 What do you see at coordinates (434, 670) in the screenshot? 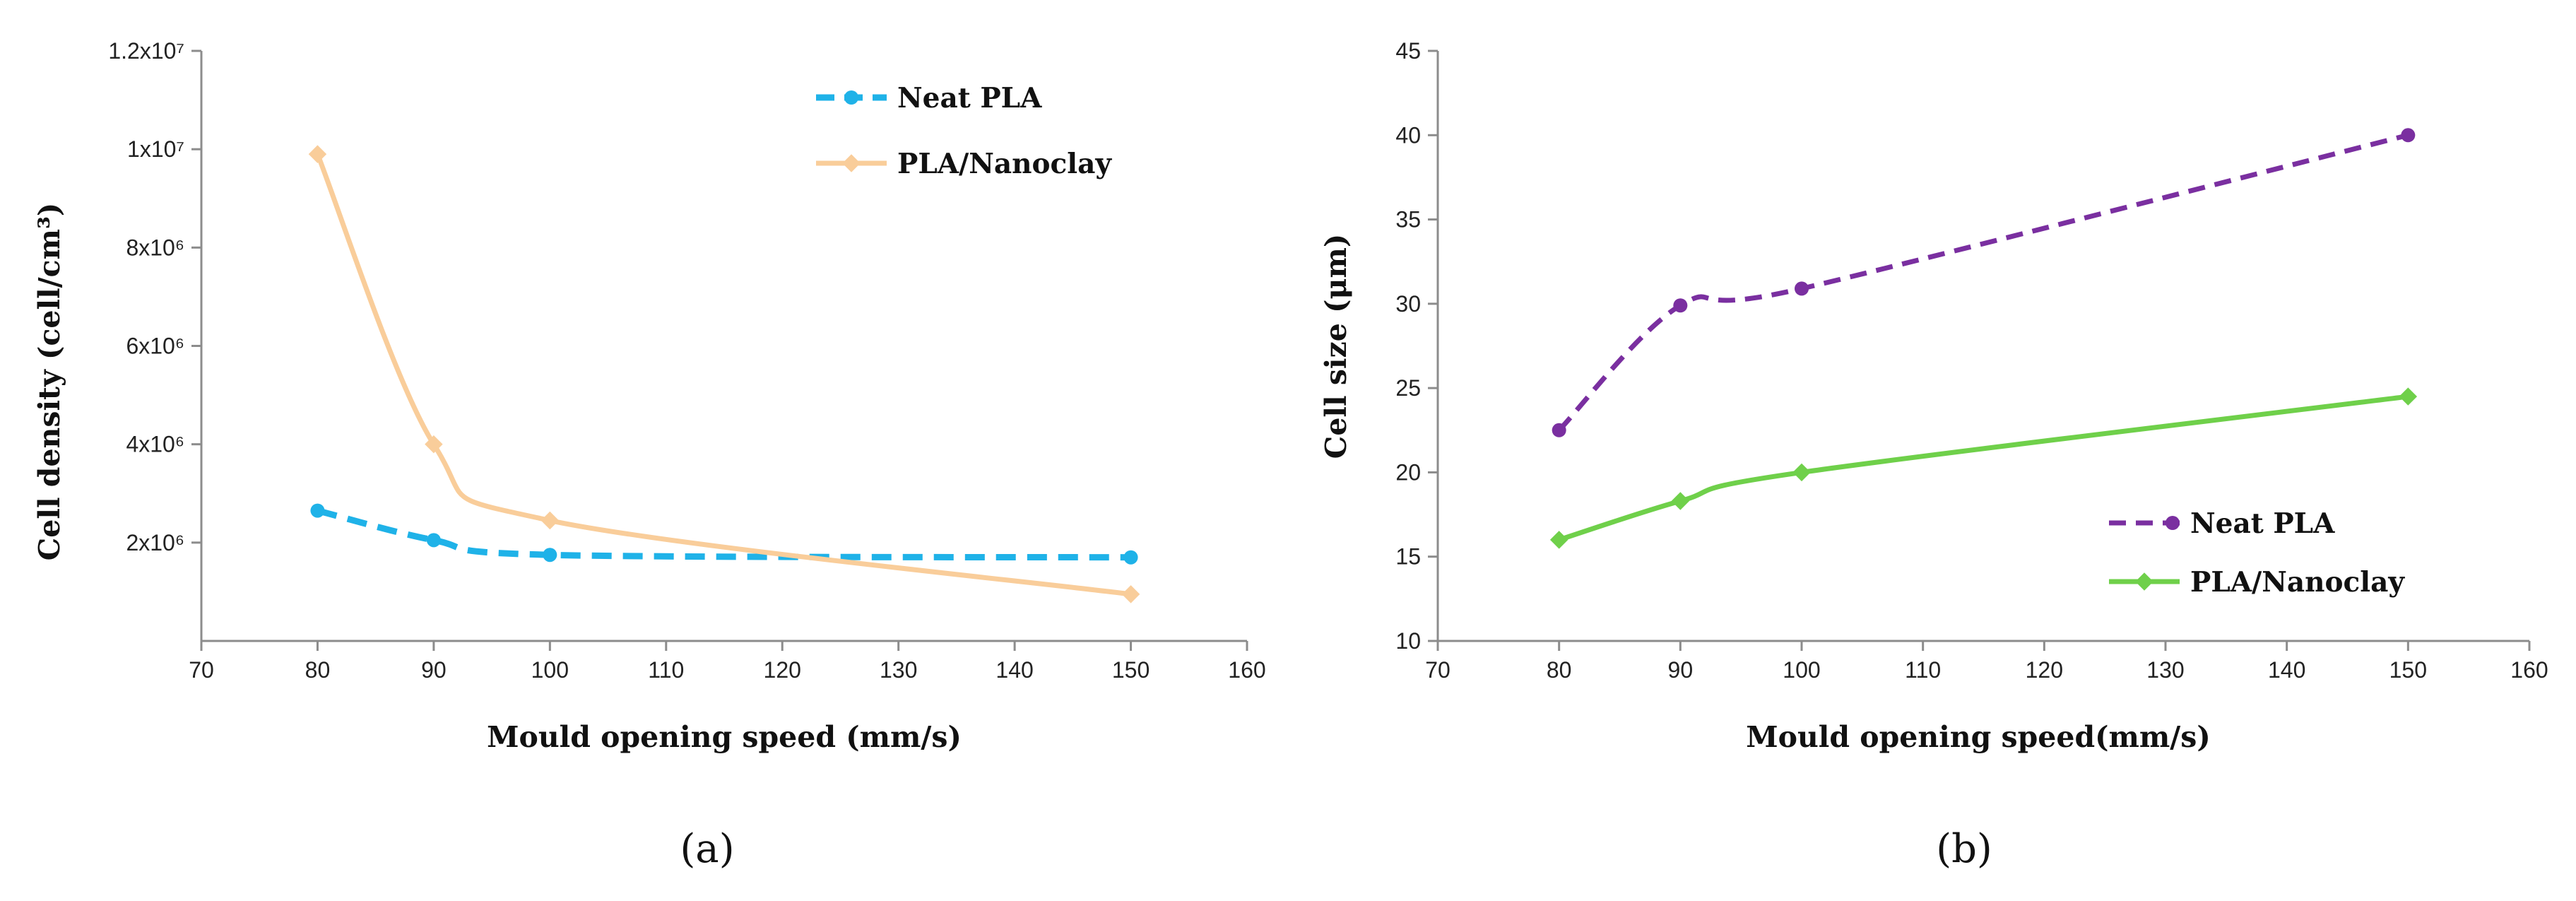
I see `panel-a-x-tick-label: 90` at bounding box center [434, 670].